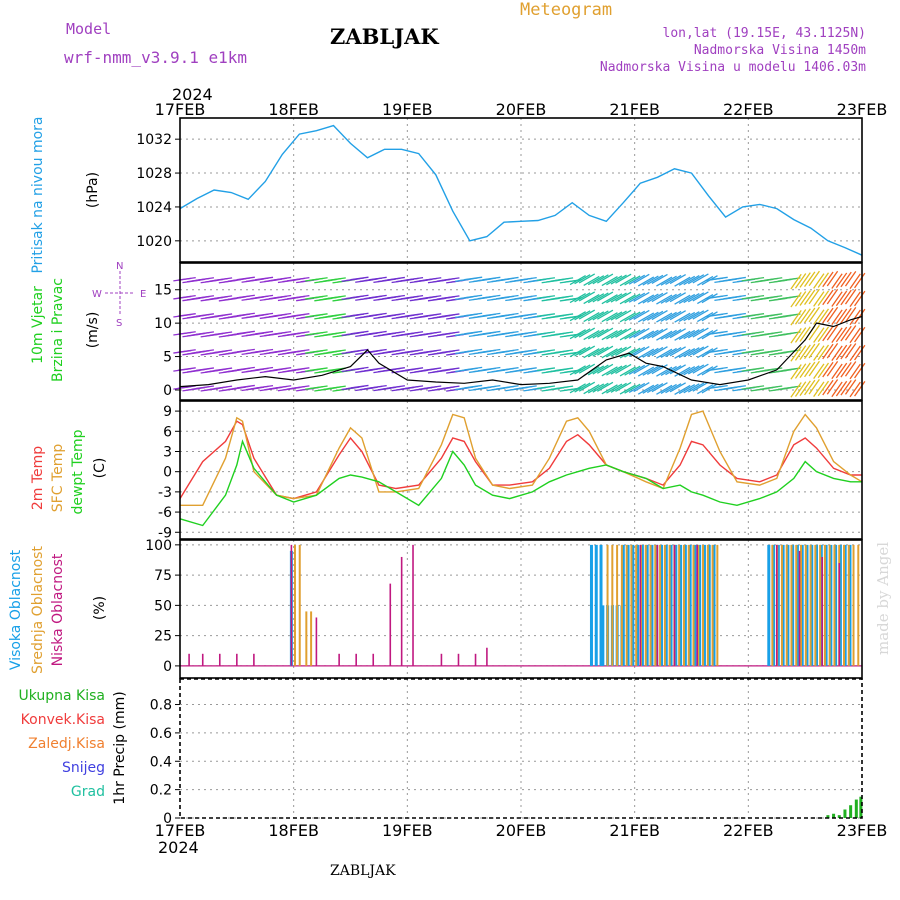 This screenshot has height=900, width=900. I want to click on tick-label: 0, so click(167, 473).